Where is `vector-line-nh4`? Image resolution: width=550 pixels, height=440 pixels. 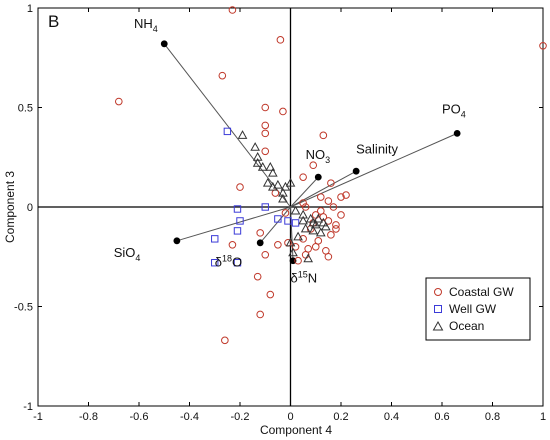 vector-line-nh4 is located at coordinates (227, 125).